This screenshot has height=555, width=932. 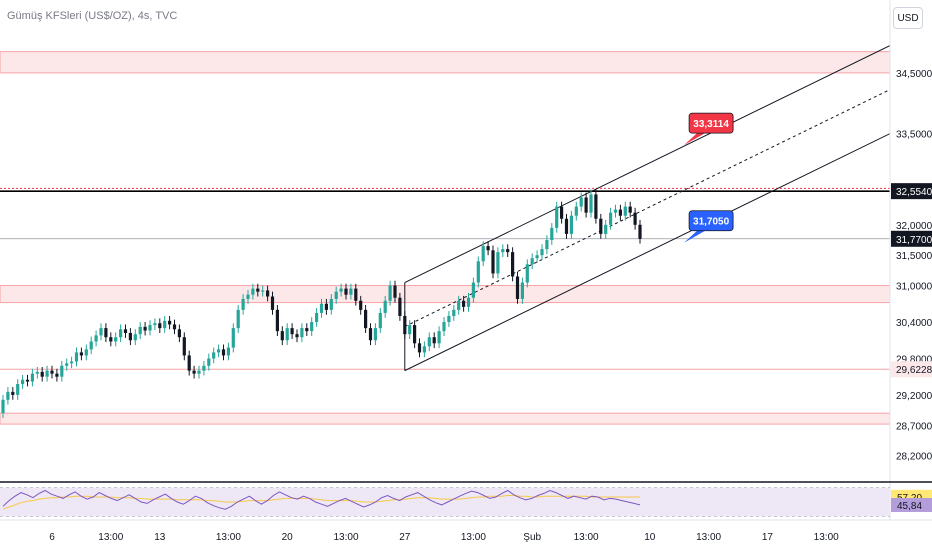 What do you see at coordinates (914, 359) in the screenshot?
I see `price-tick-label: 29,8000` at bounding box center [914, 359].